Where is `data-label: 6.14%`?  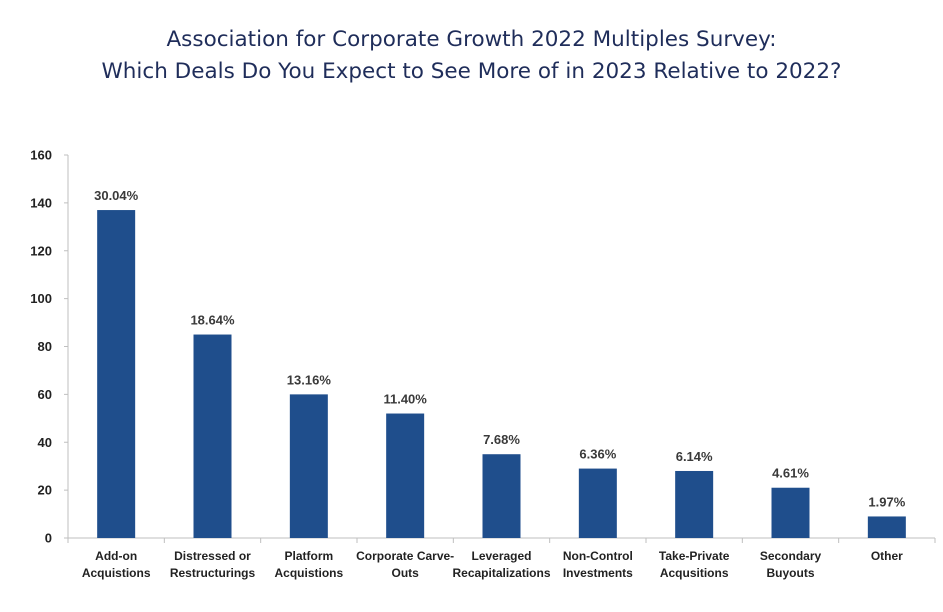 data-label: 6.14% is located at coordinates (694, 456).